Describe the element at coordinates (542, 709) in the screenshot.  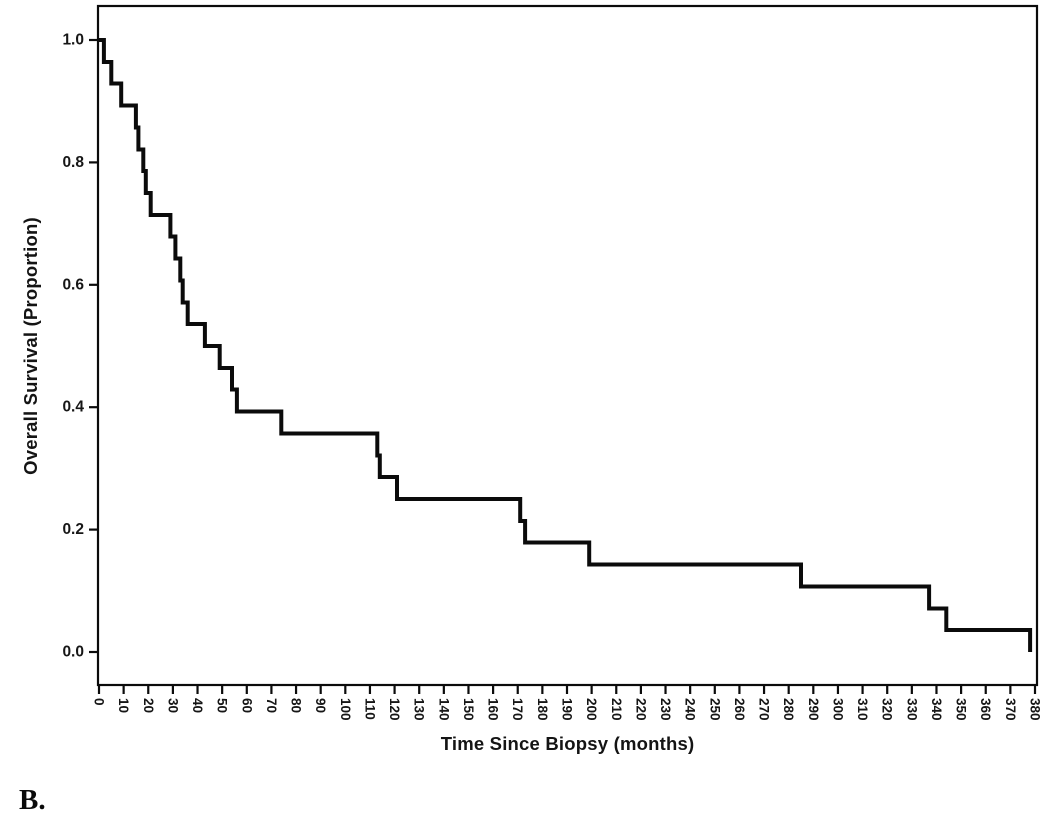
I see `x-tick-label: 180` at that location.